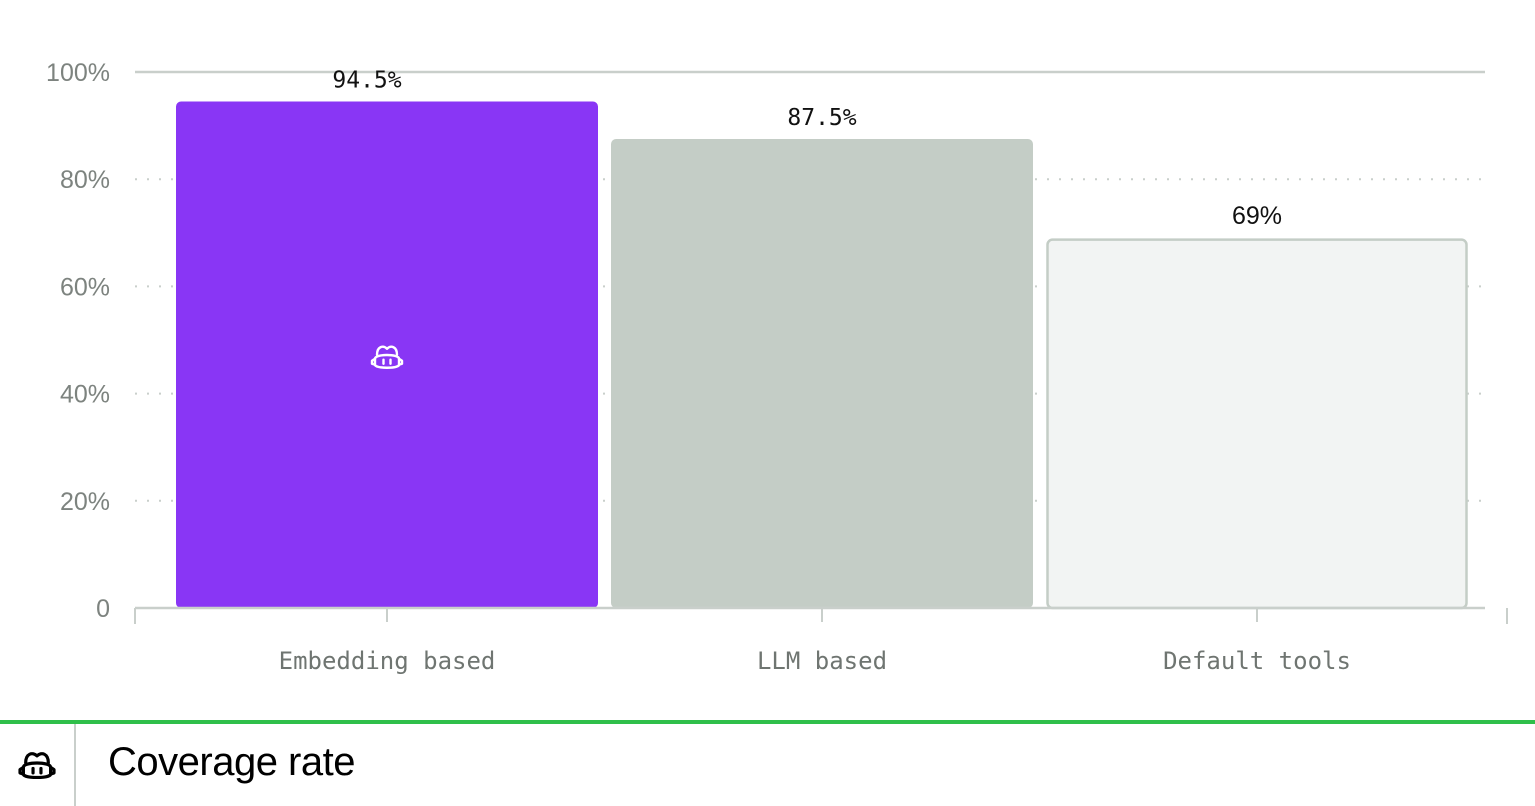  I want to click on y-tick-label: 20%, so click(85, 502).